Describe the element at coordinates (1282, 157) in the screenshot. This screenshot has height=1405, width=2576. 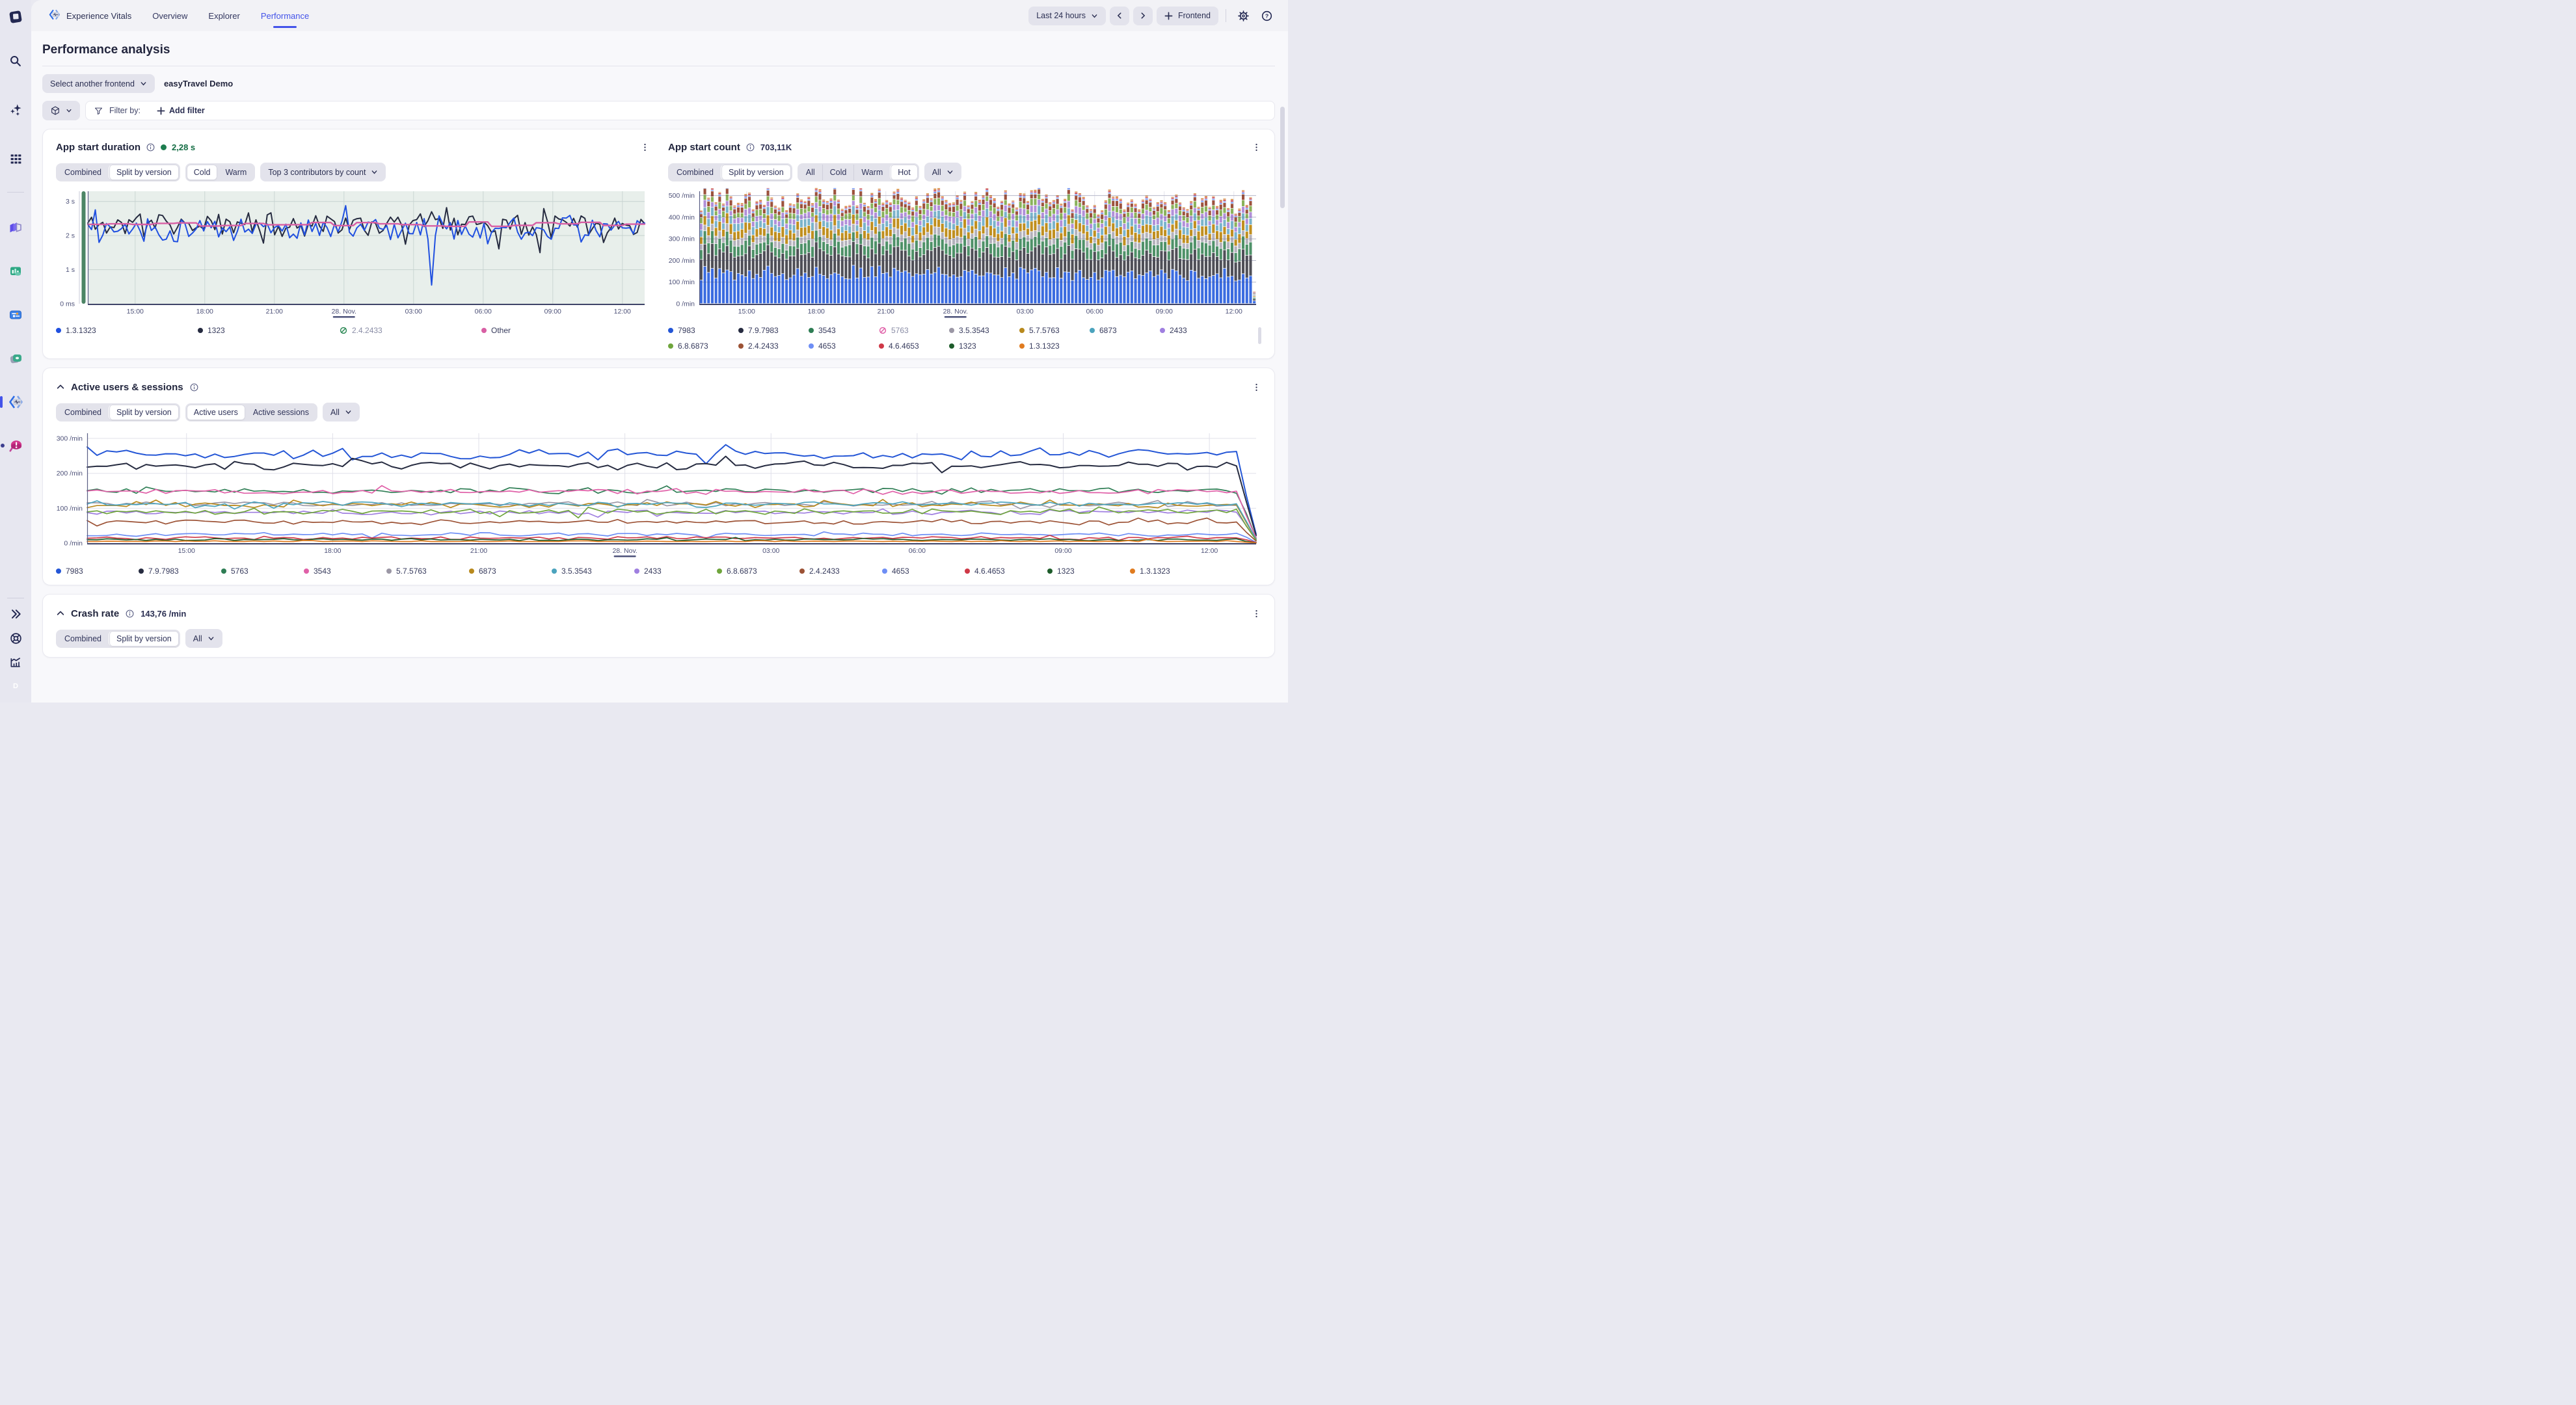
I see `page-scrollbar` at that location.